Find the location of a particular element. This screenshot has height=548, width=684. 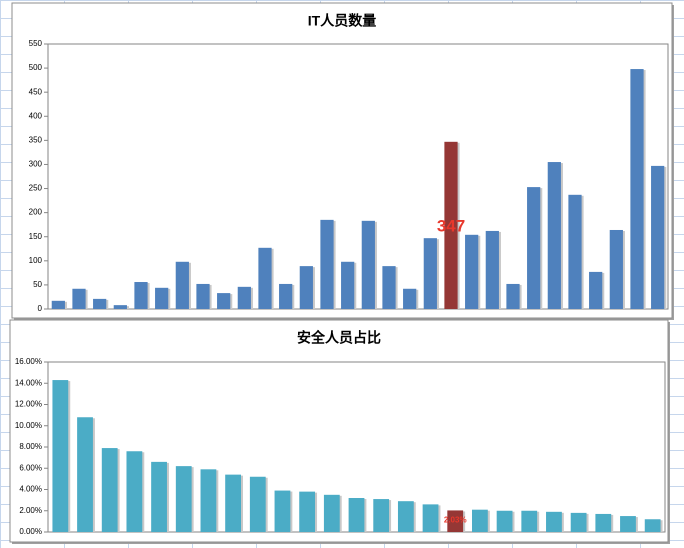

chart-title: 安全人员占比 is located at coordinates (339, 338).